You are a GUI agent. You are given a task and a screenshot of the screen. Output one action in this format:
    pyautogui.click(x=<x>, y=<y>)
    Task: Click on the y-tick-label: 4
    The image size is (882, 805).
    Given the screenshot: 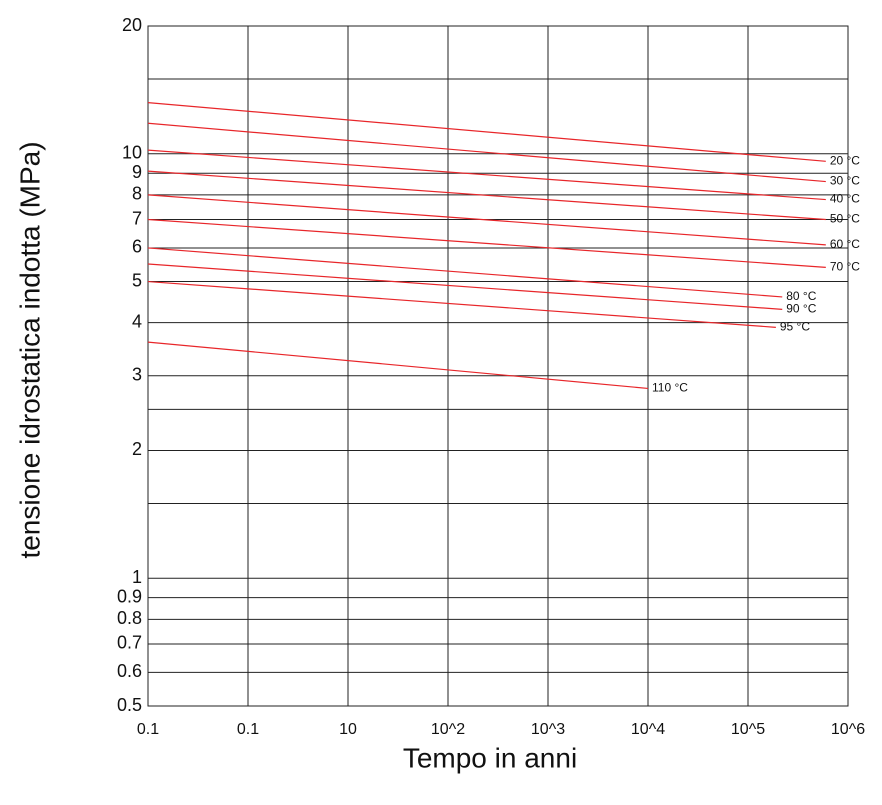 What is the action you would take?
    pyautogui.click(x=137, y=321)
    